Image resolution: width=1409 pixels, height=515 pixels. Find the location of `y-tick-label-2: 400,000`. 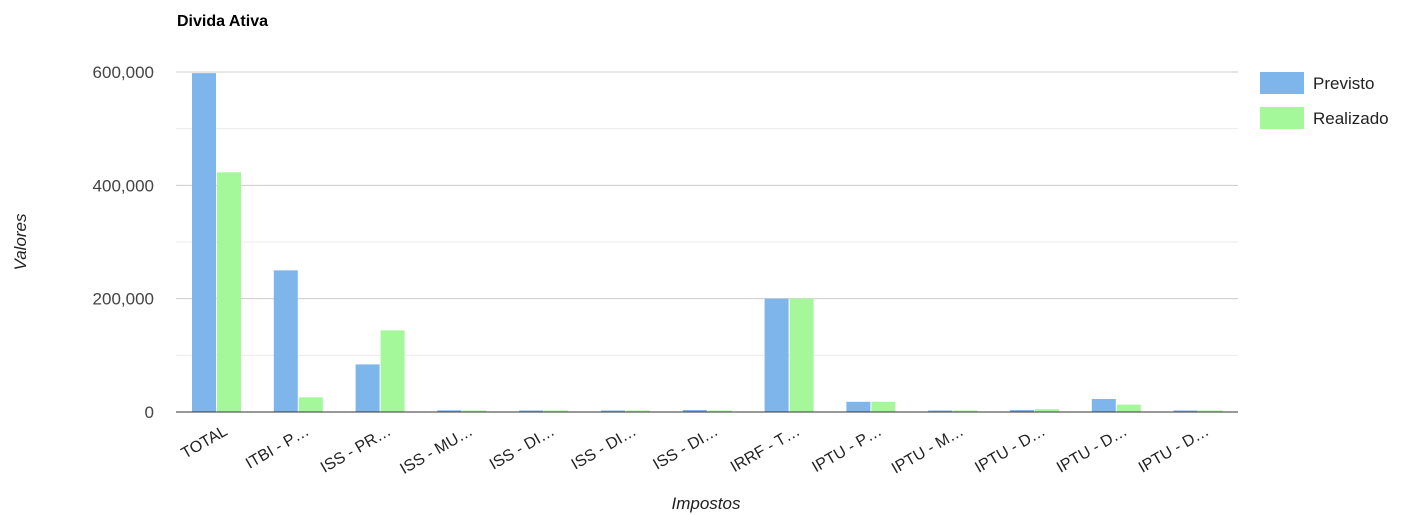

y-tick-label-2: 400,000 is located at coordinates (123, 185).